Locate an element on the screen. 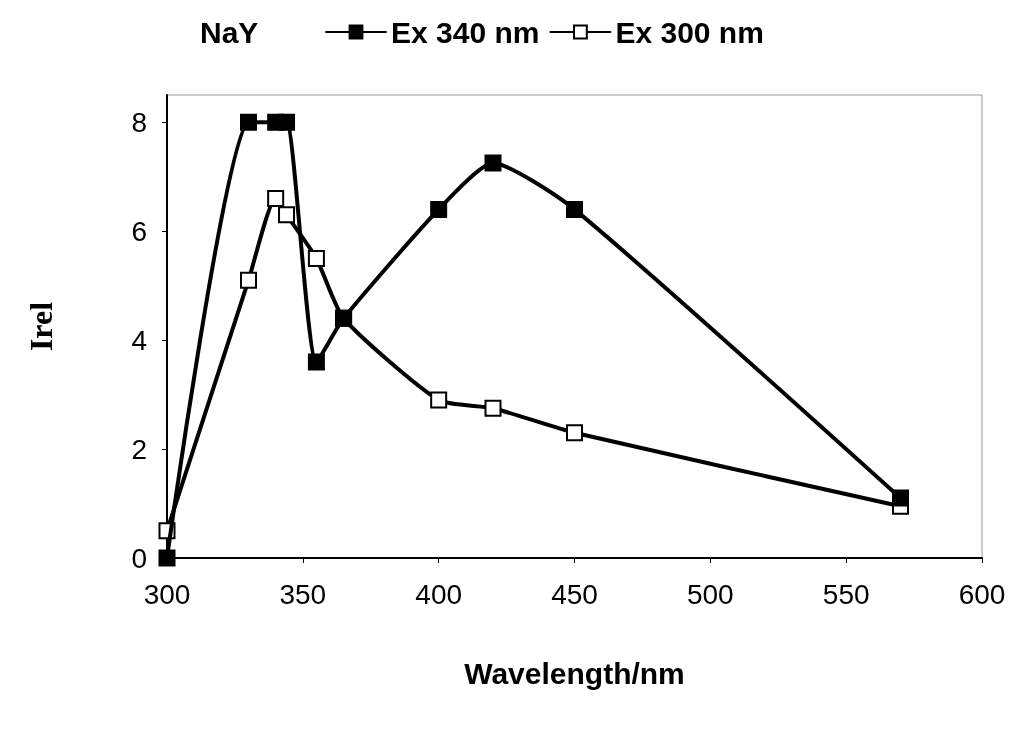  legend-label: Ex 300 nm is located at coordinates (689, 32).